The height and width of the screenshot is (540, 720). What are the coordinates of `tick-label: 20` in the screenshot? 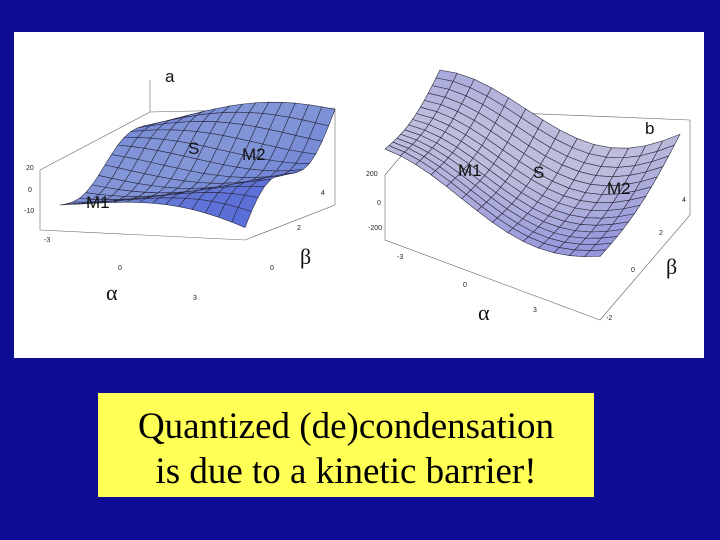 It's located at (30, 168).